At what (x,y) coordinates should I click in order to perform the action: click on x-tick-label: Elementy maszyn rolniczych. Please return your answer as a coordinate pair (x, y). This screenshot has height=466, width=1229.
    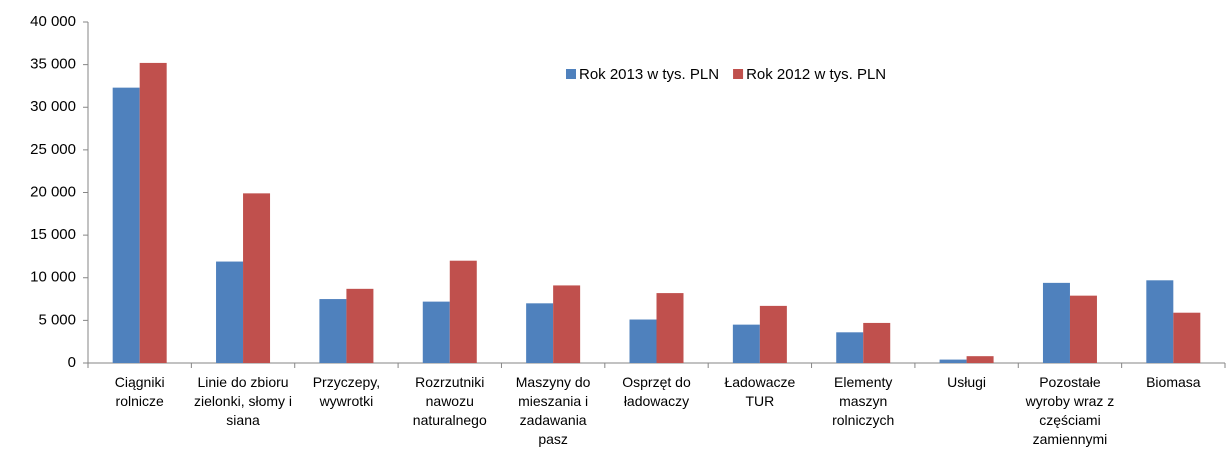
    Looking at the image, I should click on (863, 401).